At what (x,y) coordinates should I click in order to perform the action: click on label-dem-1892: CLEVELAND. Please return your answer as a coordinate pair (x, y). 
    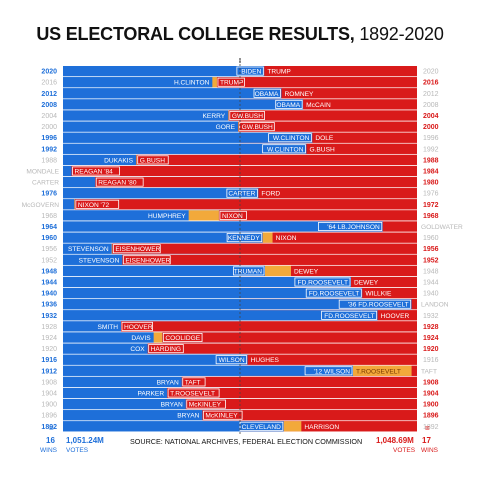
    Looking at the image, I should click on (261, 427).